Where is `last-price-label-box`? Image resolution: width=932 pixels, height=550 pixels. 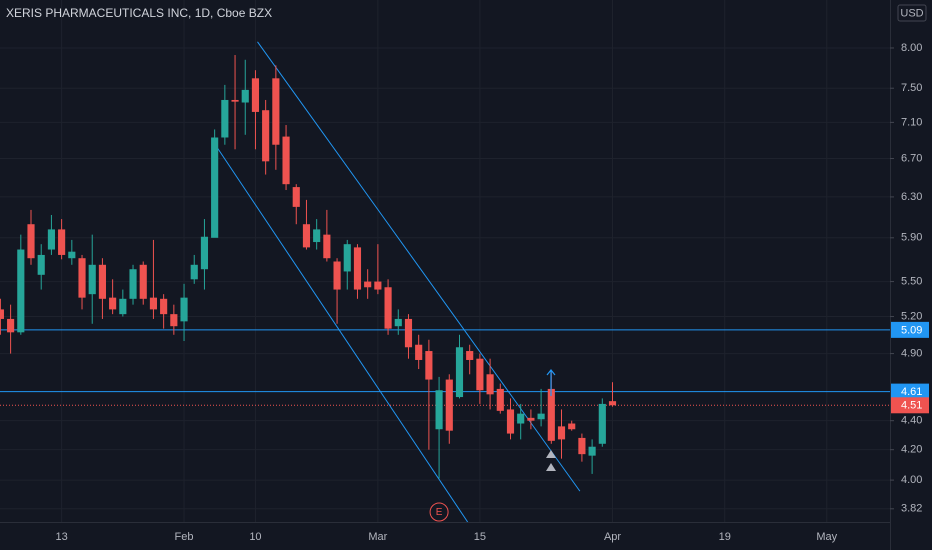
last-price-label-box is located at coordinates (910, 405).